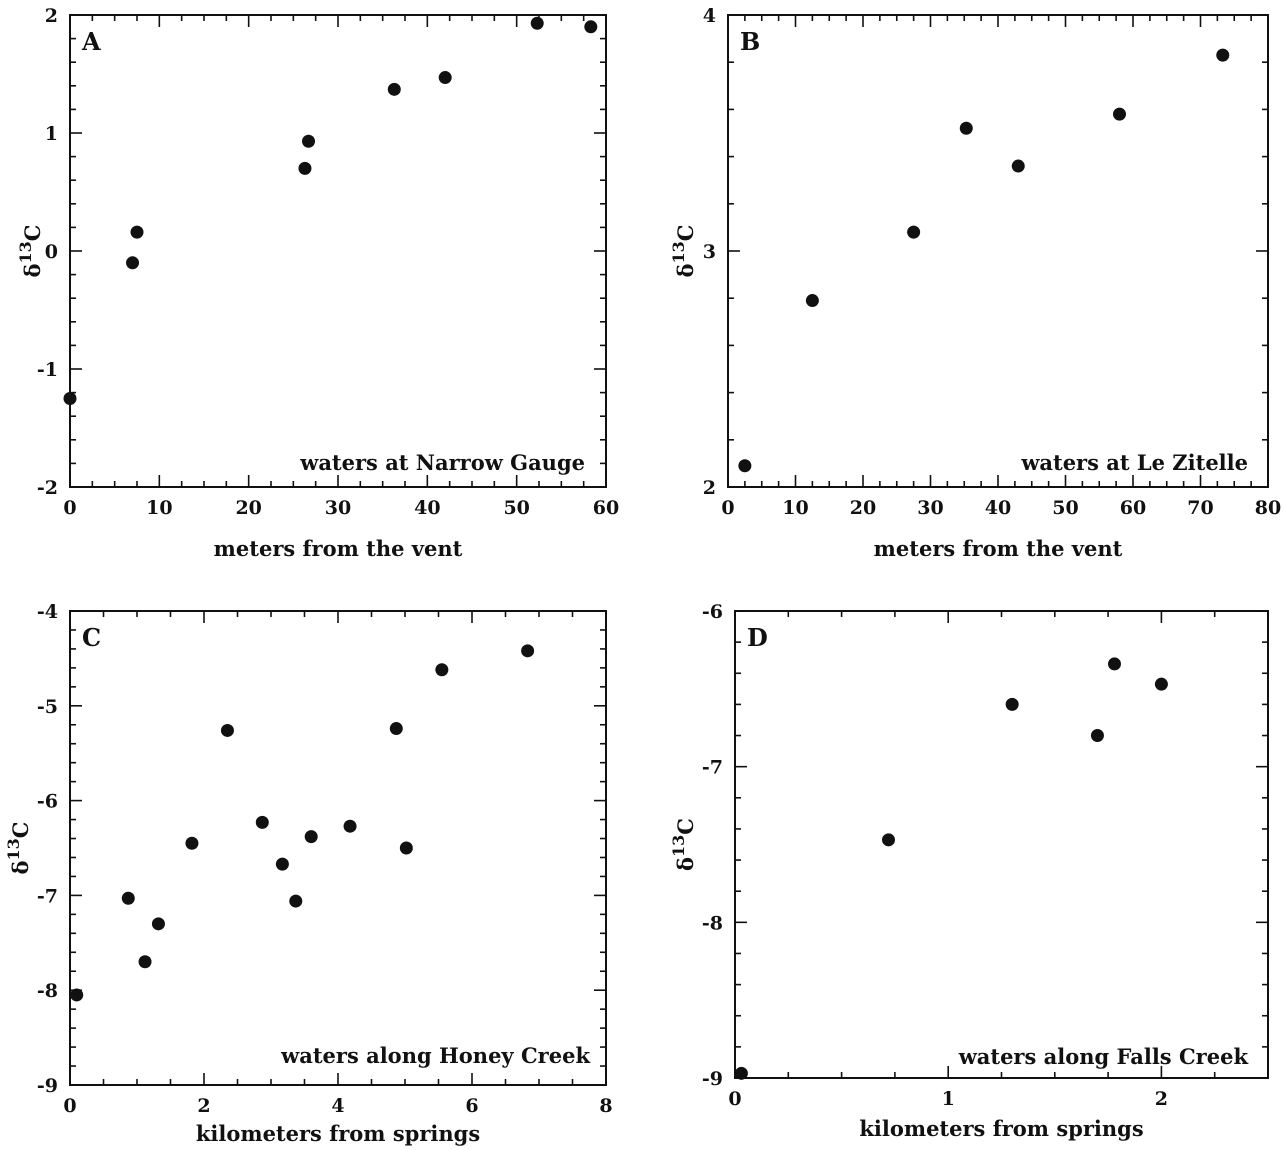 This screenshot has width=1283, height=1150. Describe the element at coordinates (709, 252) in the screenshot. I see `y-tick-label: 3` at that location.